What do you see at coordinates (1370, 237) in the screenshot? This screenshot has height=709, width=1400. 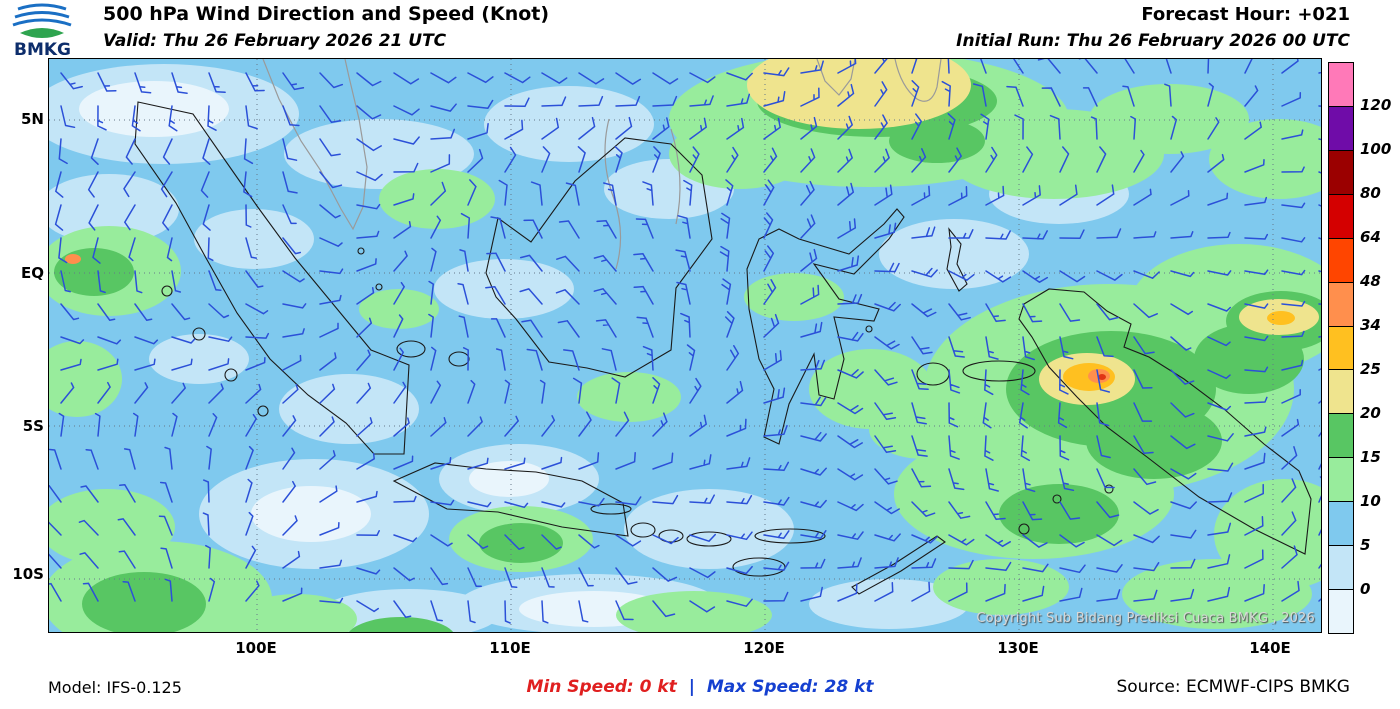 I see `colorbar-tick-label: 64` at bounding box center [1370, 237].